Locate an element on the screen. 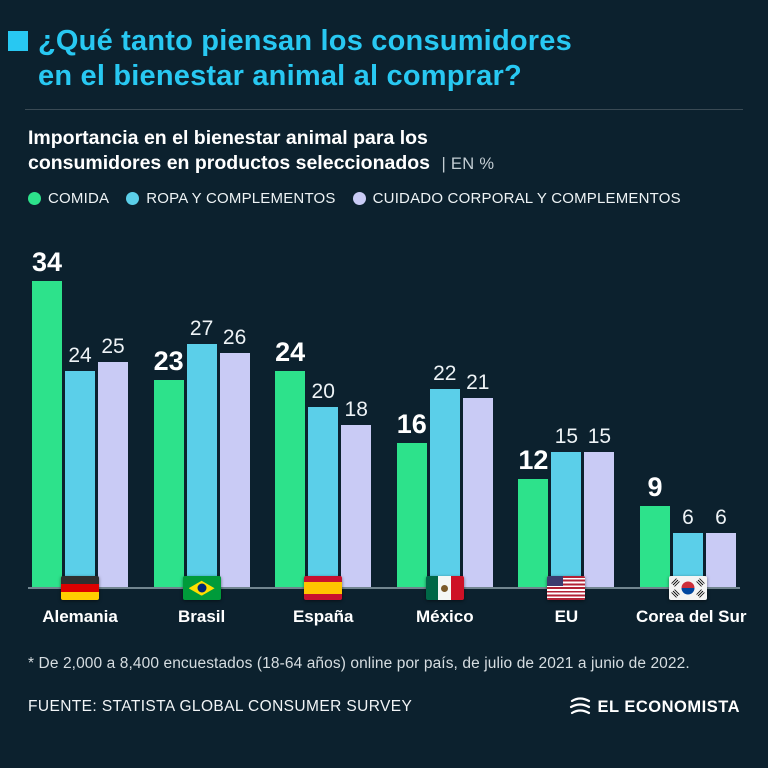  value-label: 20 is located at coordinates (323, 392).